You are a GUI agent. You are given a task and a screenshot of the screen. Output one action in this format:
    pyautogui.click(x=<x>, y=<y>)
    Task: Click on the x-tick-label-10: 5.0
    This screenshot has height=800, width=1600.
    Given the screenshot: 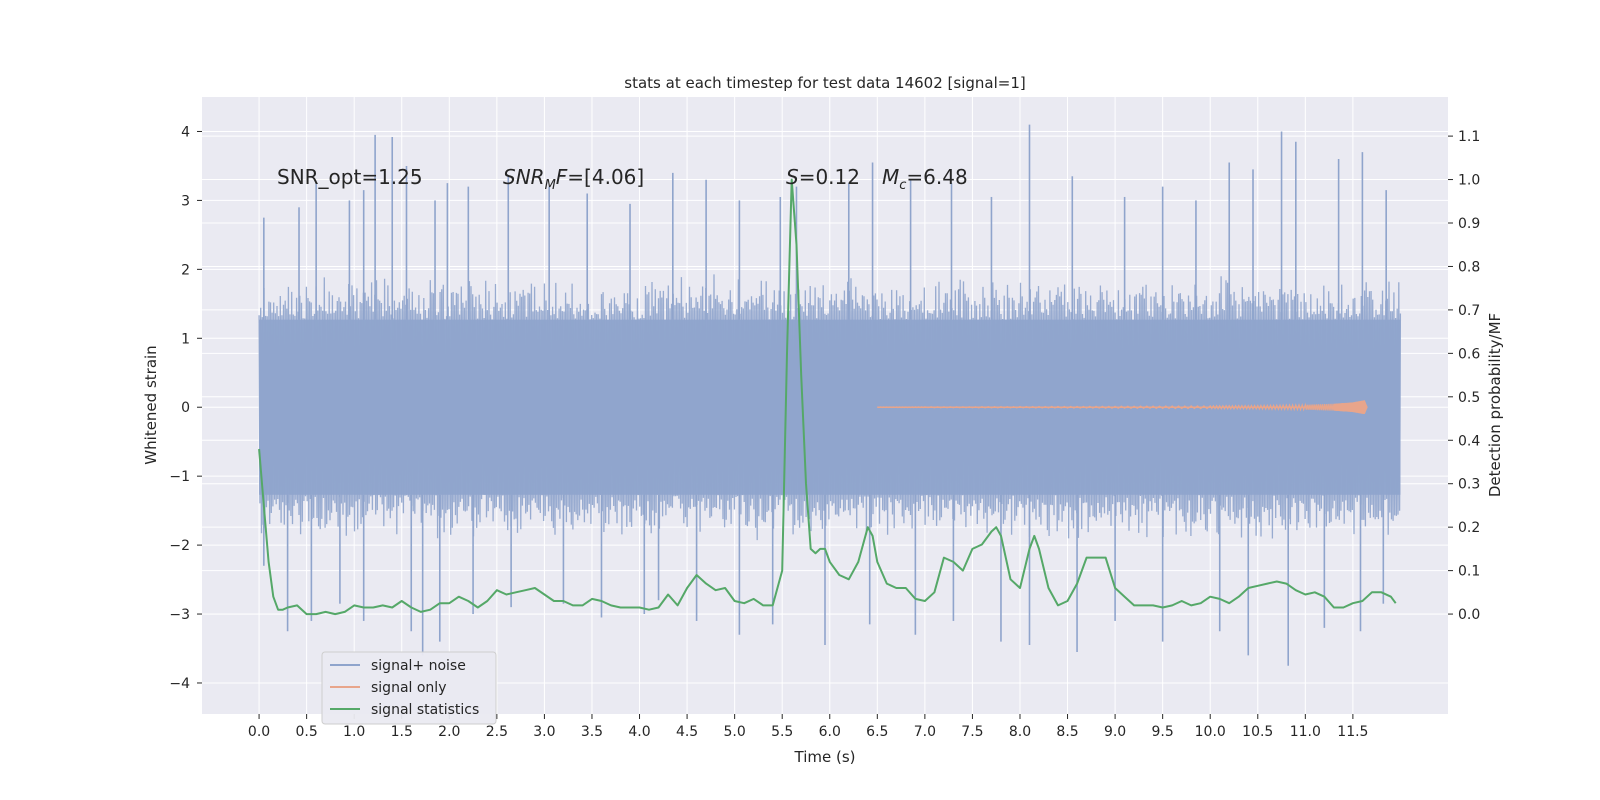 What is the action you would take?
    pyautogui.click(x=735, y=732)
    